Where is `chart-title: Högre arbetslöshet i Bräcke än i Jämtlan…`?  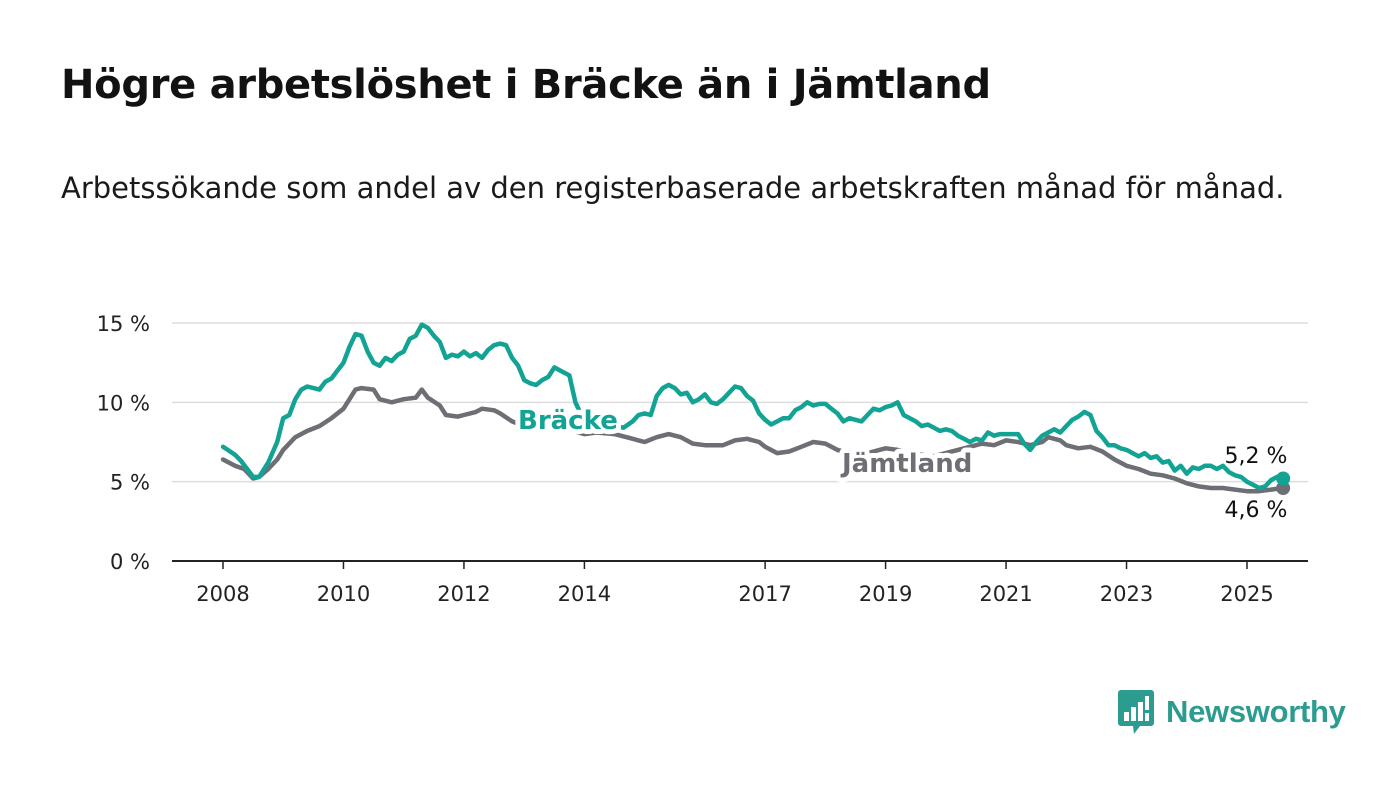 chart-title: Högre arbetslöshet i Bräcke än i Jämtlan… is located at coordinates (526, 85).